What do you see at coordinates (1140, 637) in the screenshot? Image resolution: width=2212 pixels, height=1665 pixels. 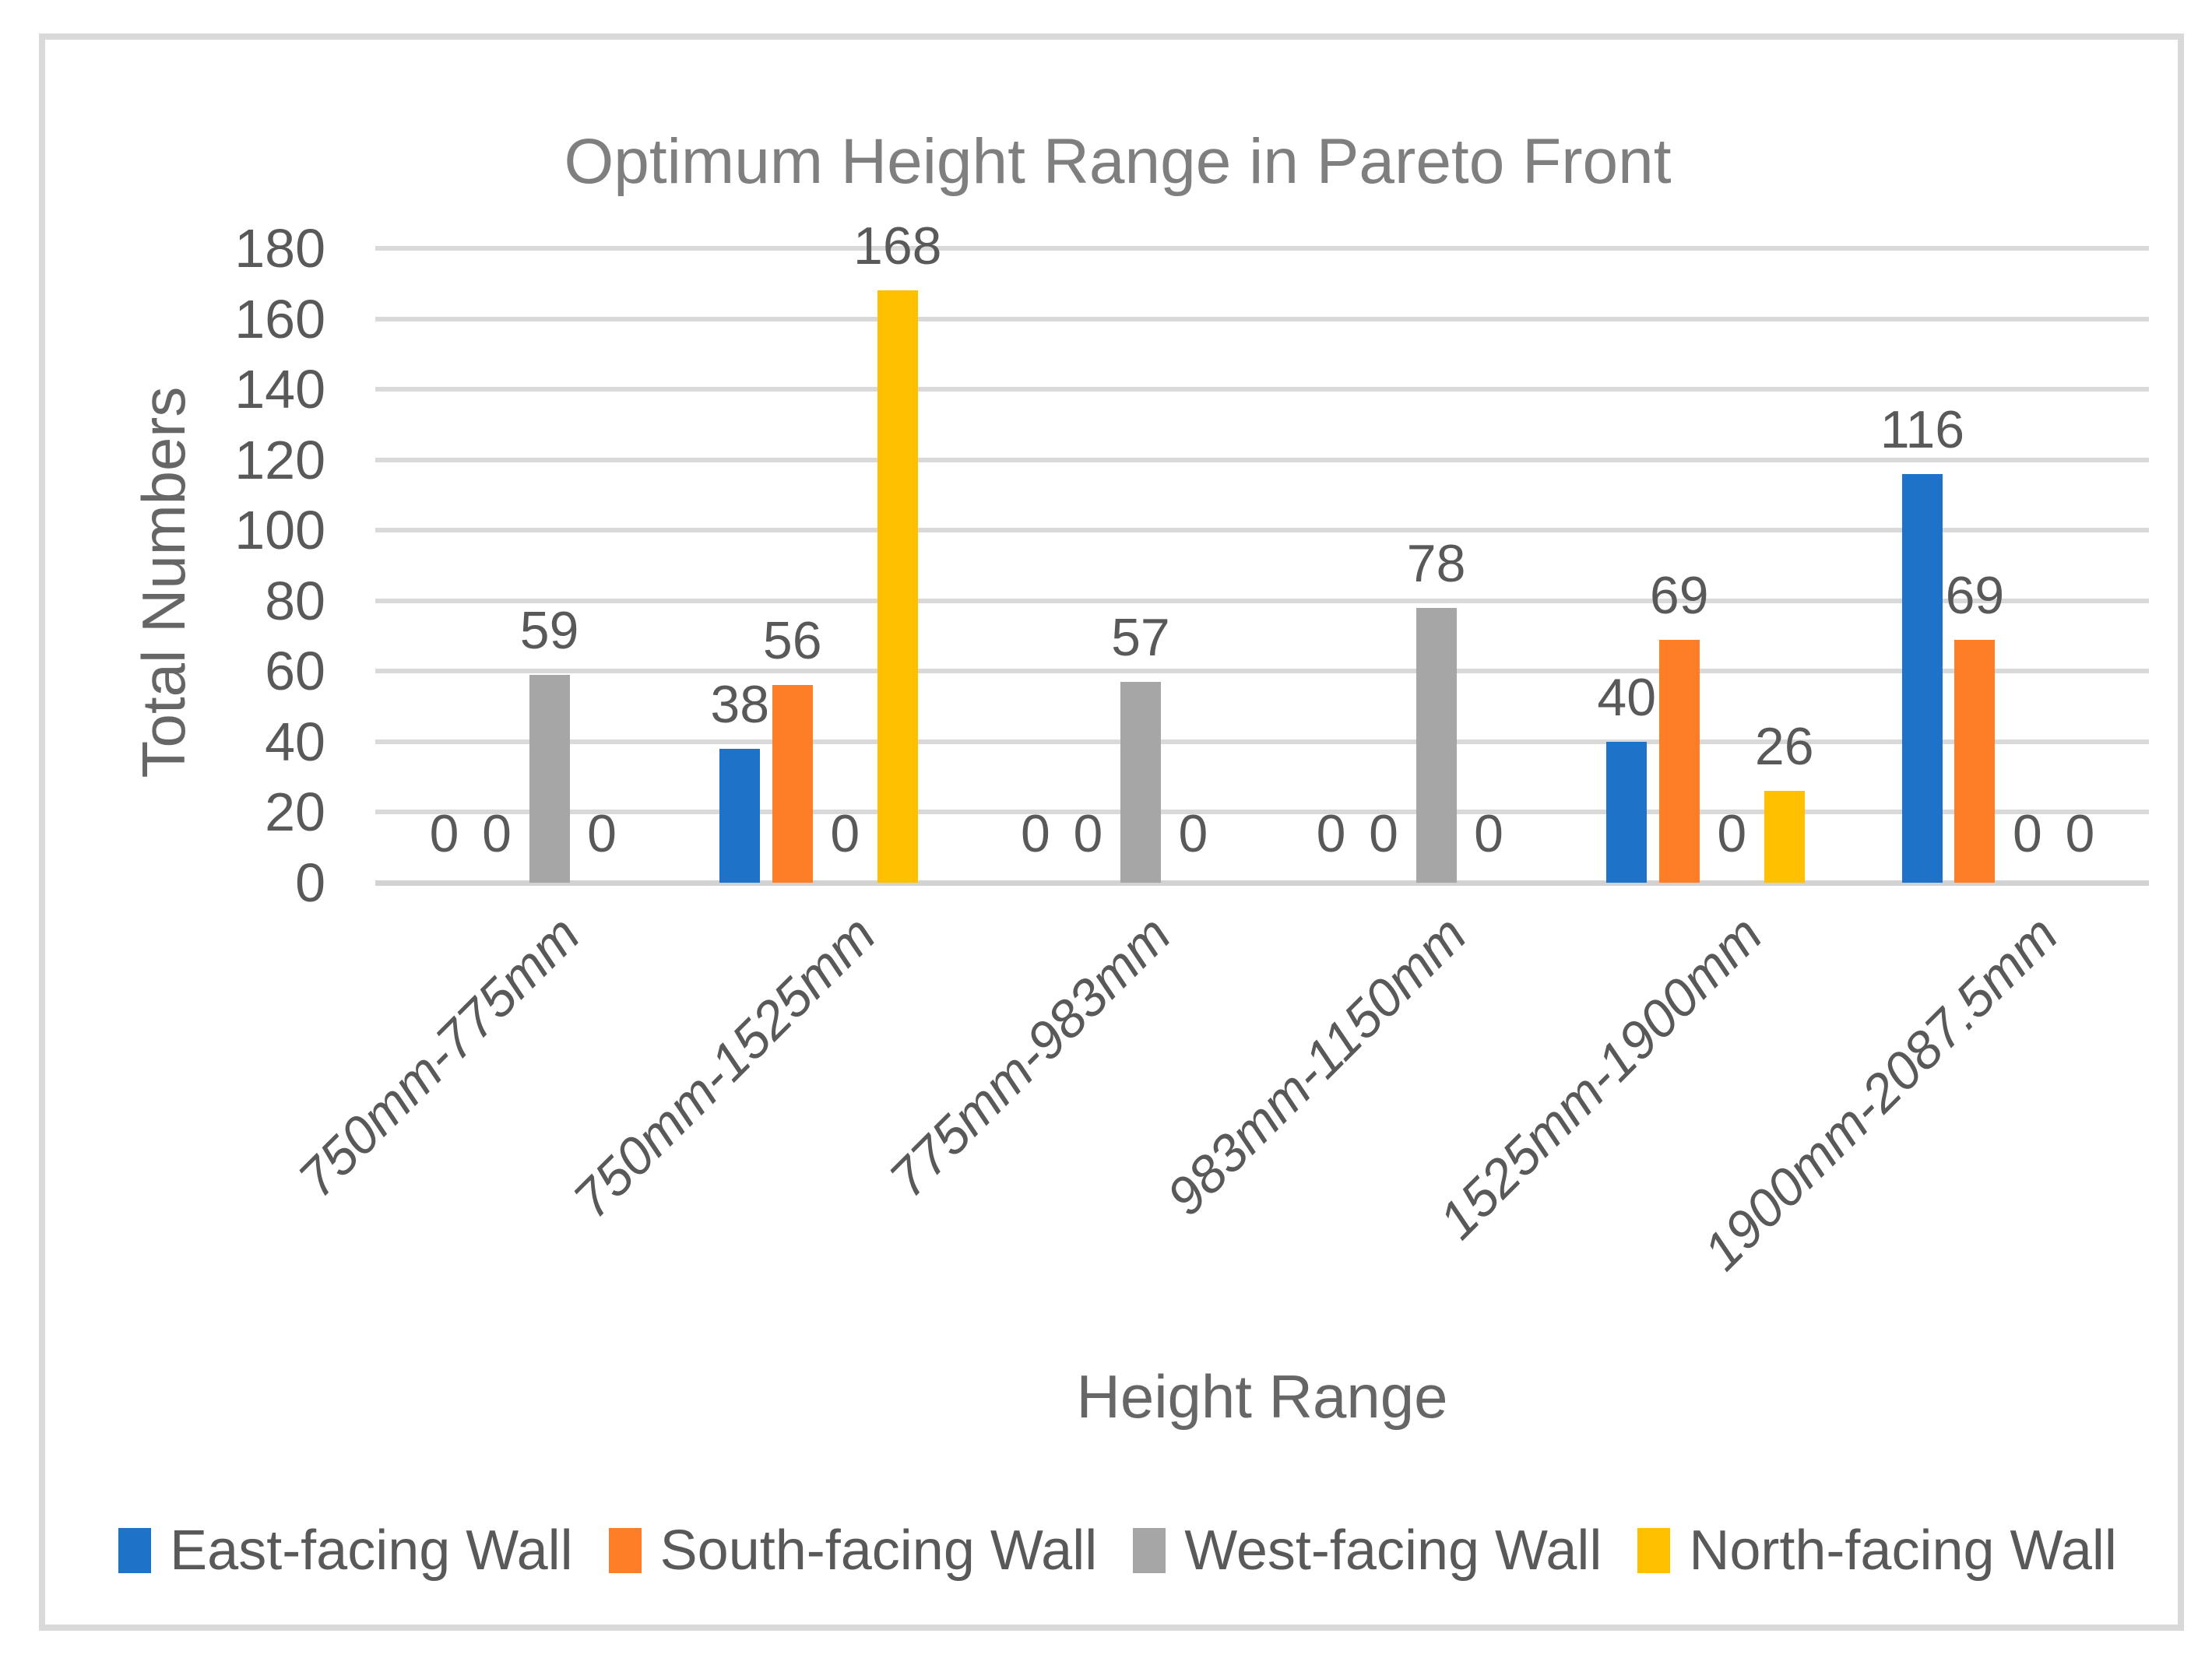 I see `bar-value-label: 57` at bounding box center [1140, 637].